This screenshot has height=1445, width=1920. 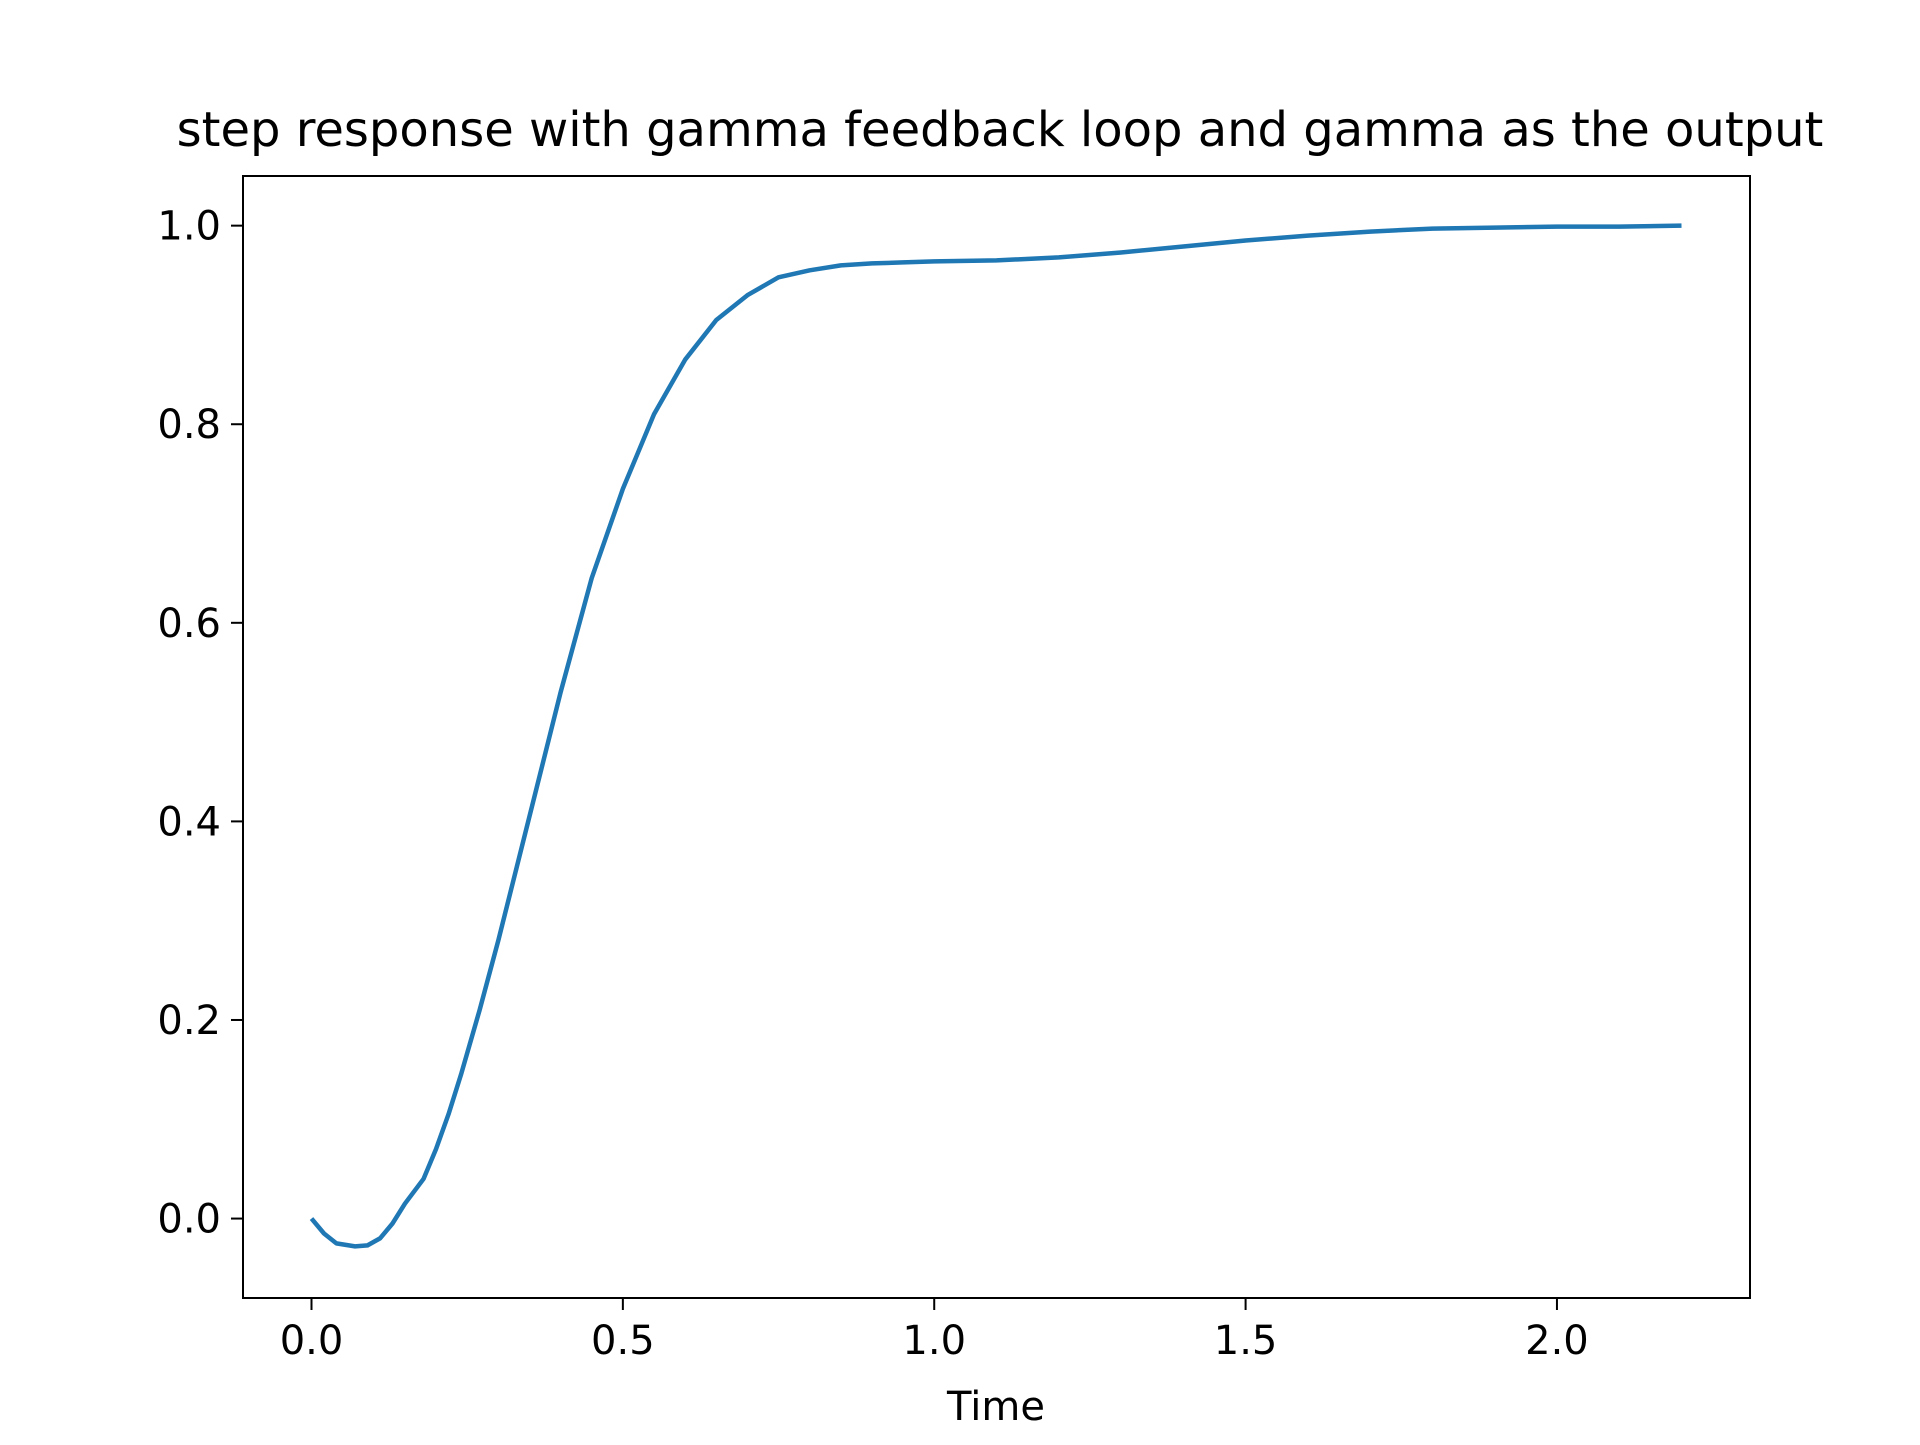 I want to click on x-tick-label: 1.5, so click(x=1246, y=1341).